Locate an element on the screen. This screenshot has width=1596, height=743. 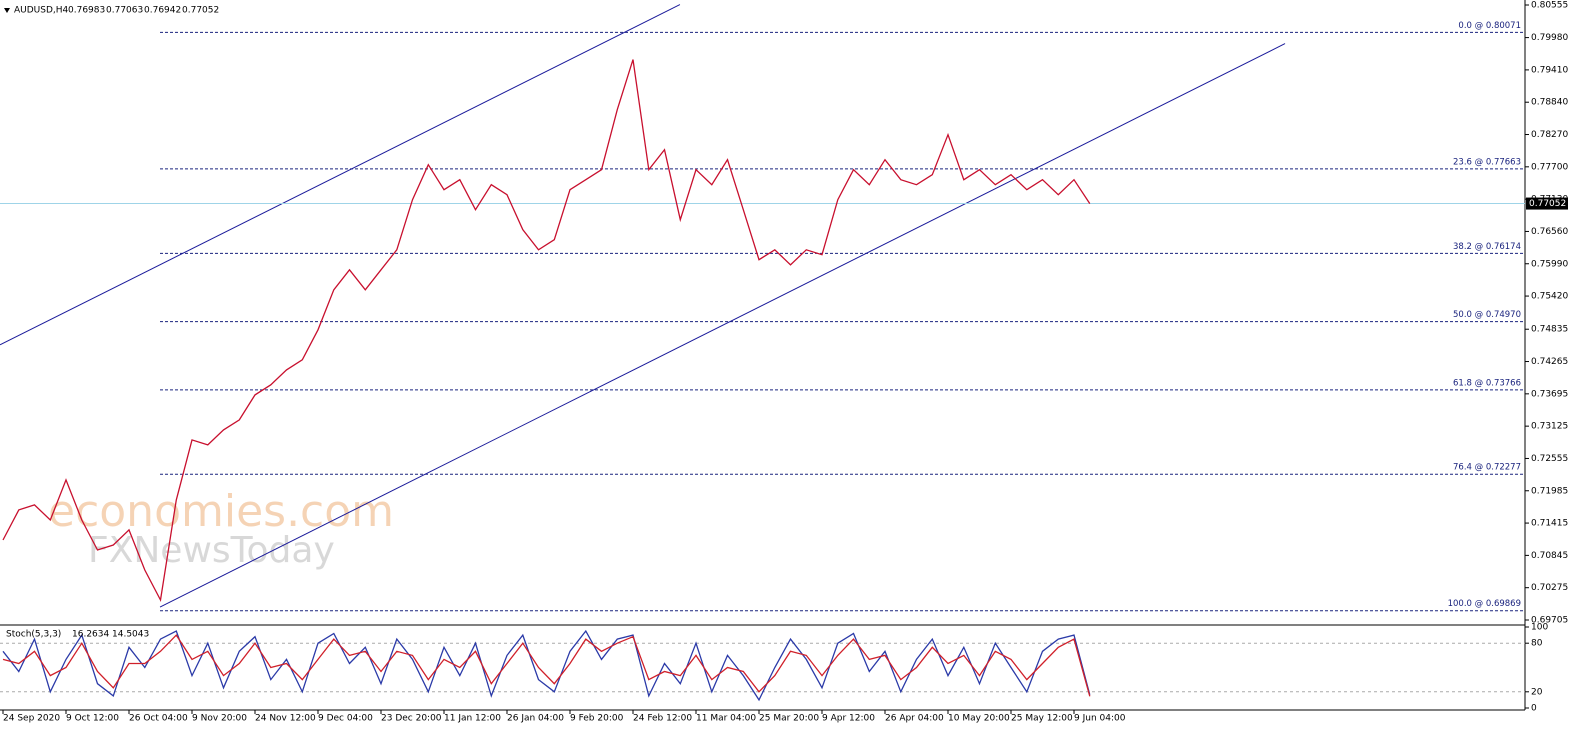
panel-title: Stoch(5,3,3) is located at coordinates (33, 635).